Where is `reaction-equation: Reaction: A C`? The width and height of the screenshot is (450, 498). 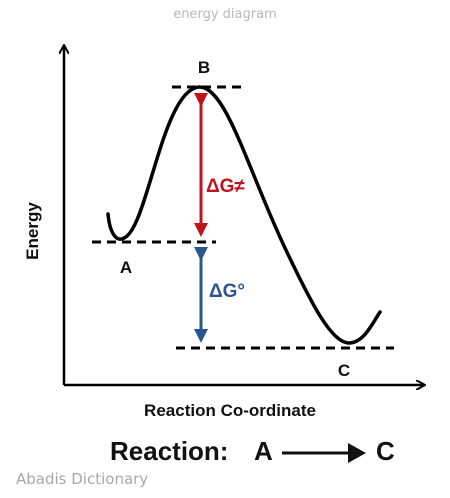 reaction-equation: Reaction: A C is located at coordinates (225, 452).